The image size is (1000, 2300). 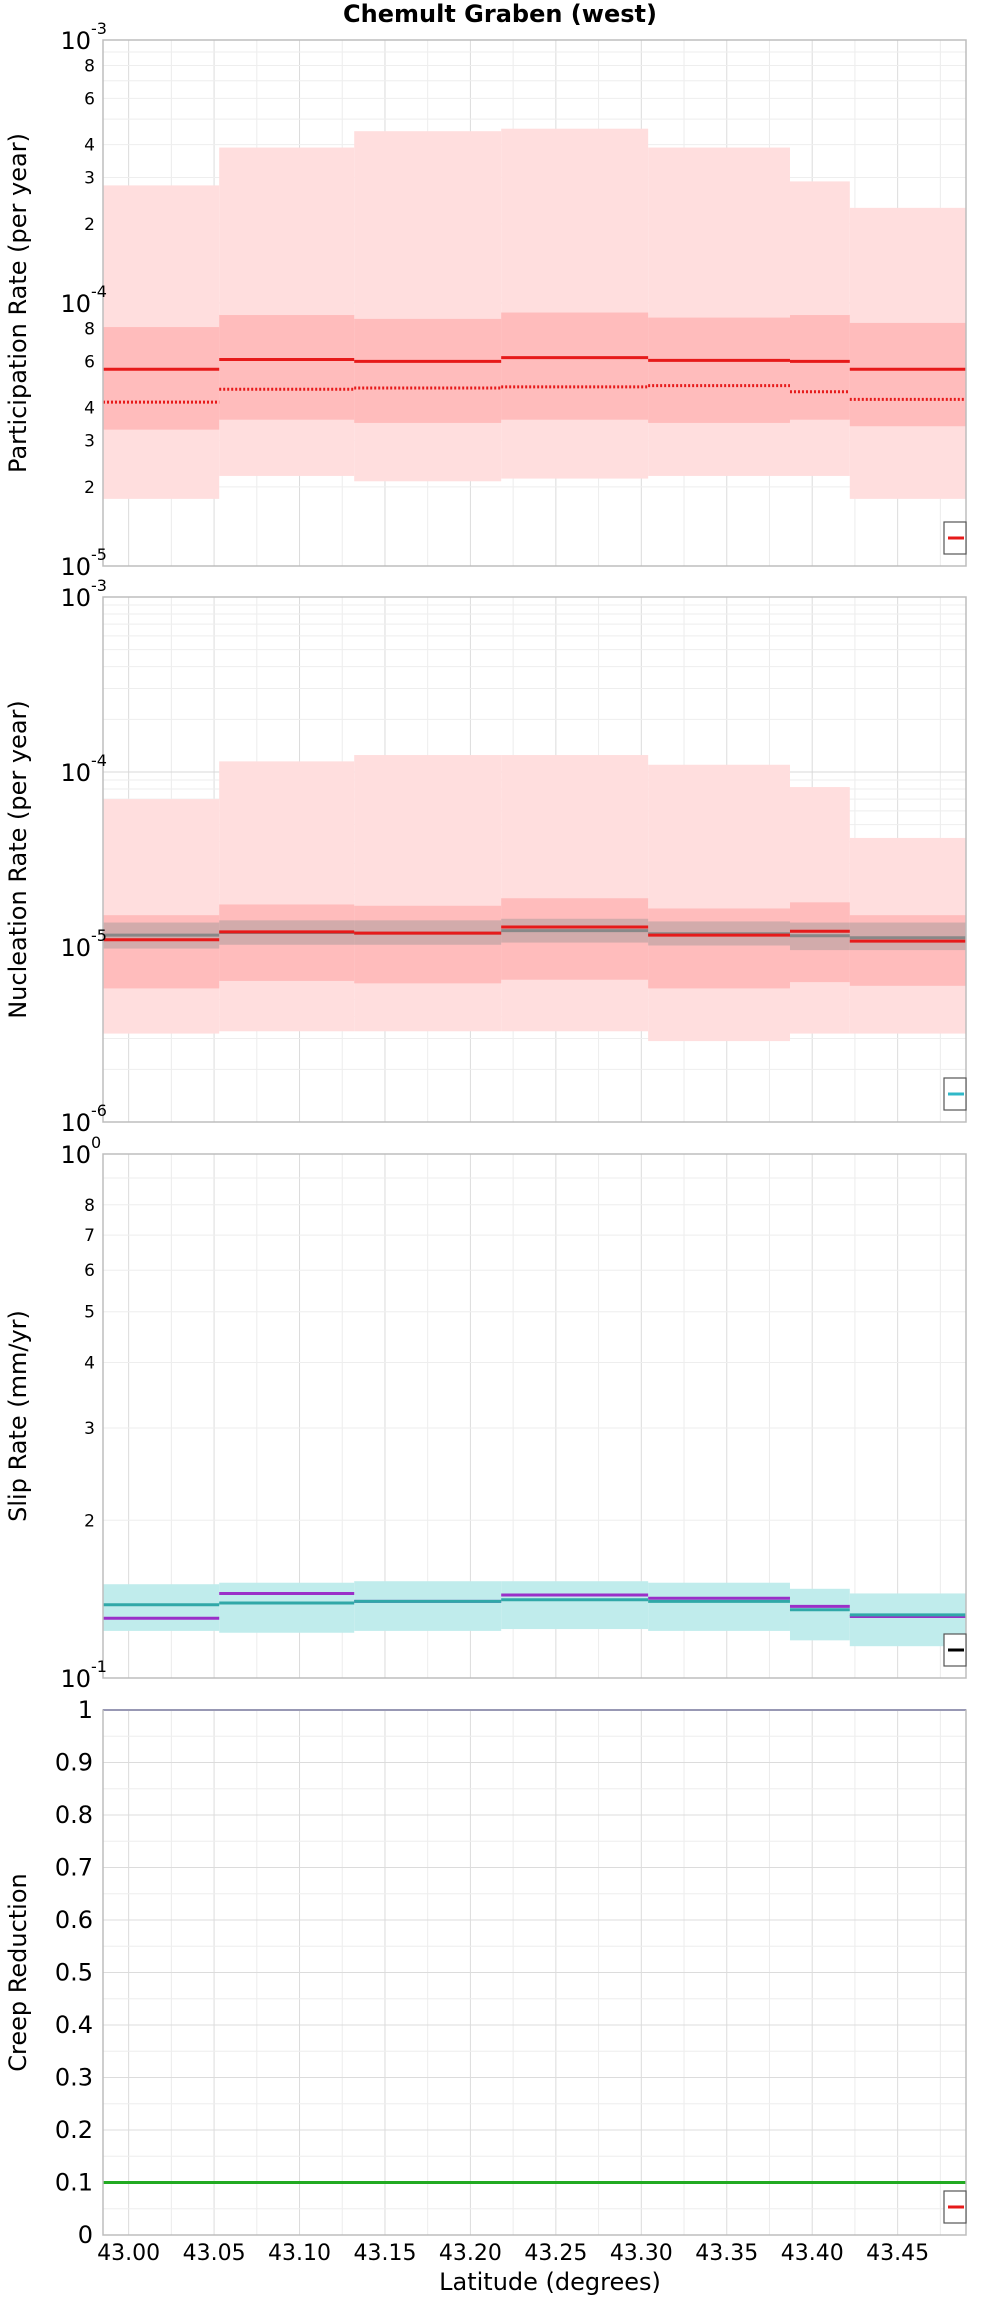 I want to click on y-tick-value: 0.3, so click(x=74, y=2078).